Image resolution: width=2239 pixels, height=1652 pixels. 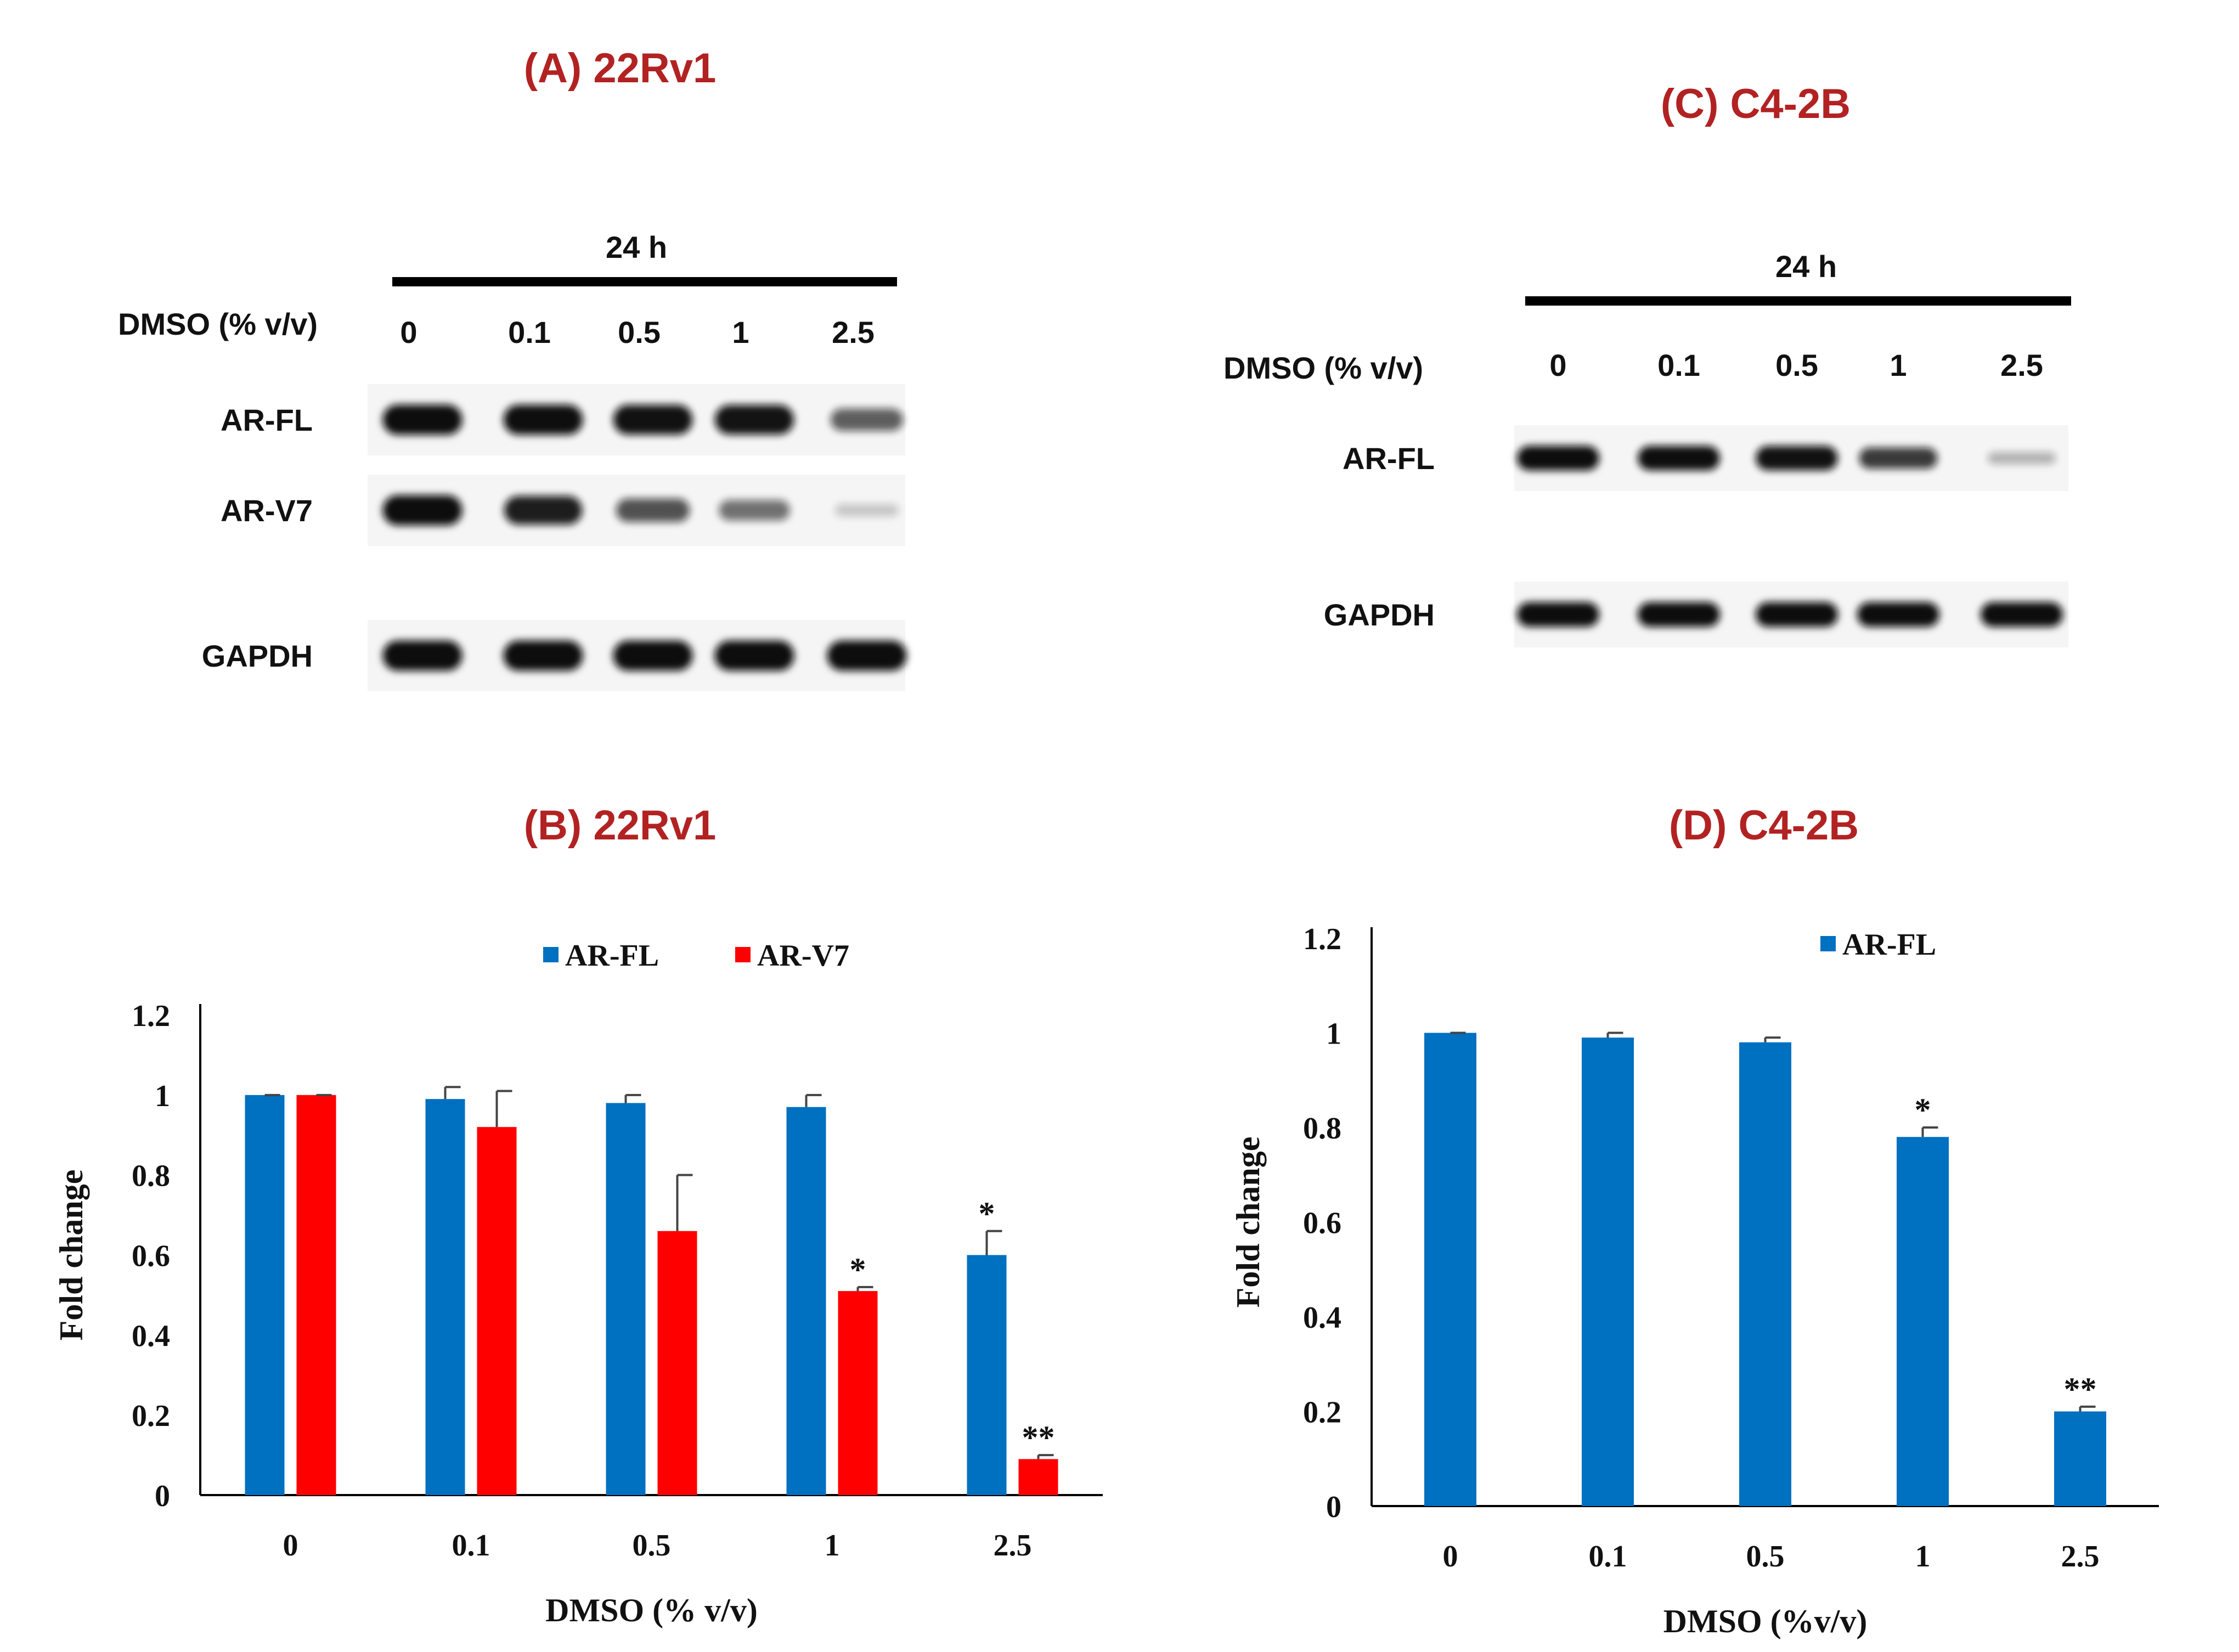 What do you see at coordinates (1806, 266) in the screenshot?
I see `panel-c-time-label: 24 h` at bounding box center [1806, 266].